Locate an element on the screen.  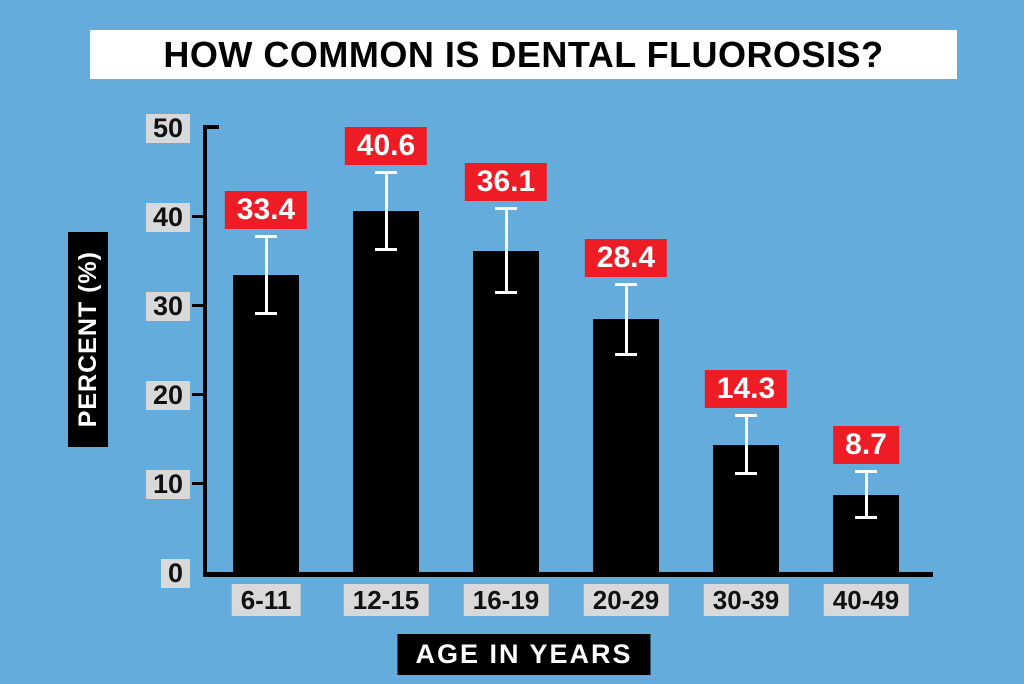
chart-title: HOW COMMON IS DENTAL FLUOROSIS? is located at coordinates (523, 54).